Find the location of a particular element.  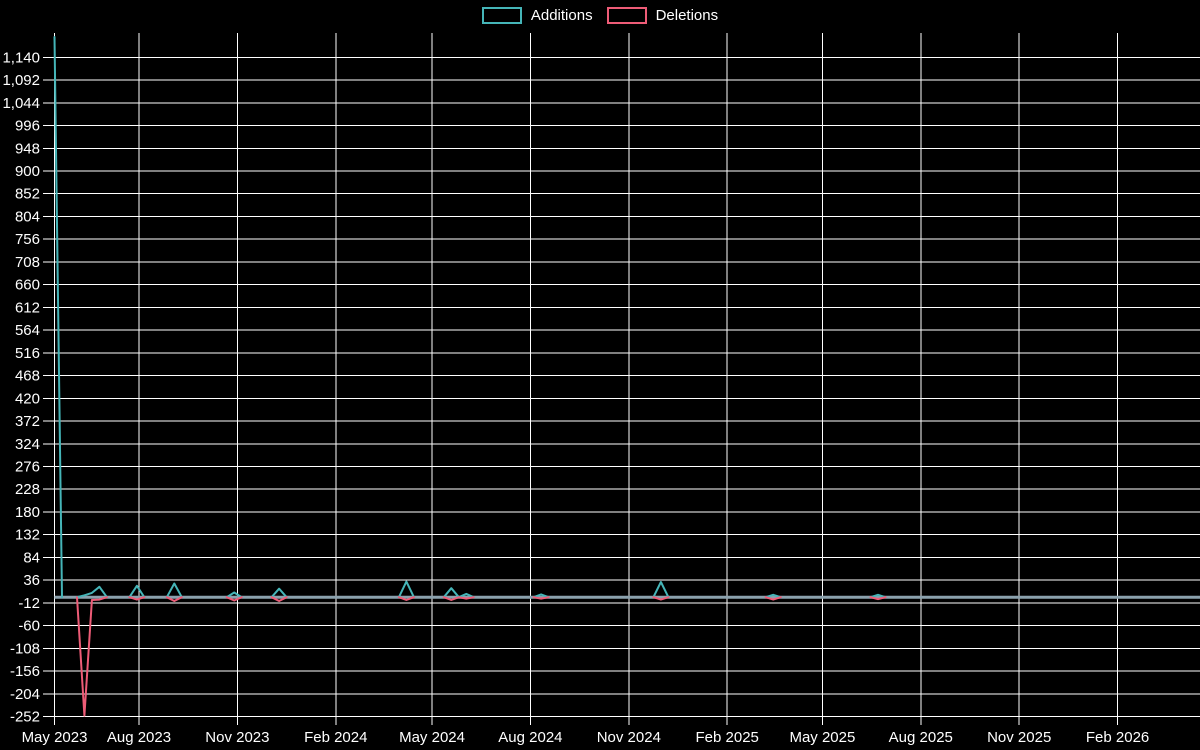

y-axis-label: 276 is located at coordinates (27, 466).